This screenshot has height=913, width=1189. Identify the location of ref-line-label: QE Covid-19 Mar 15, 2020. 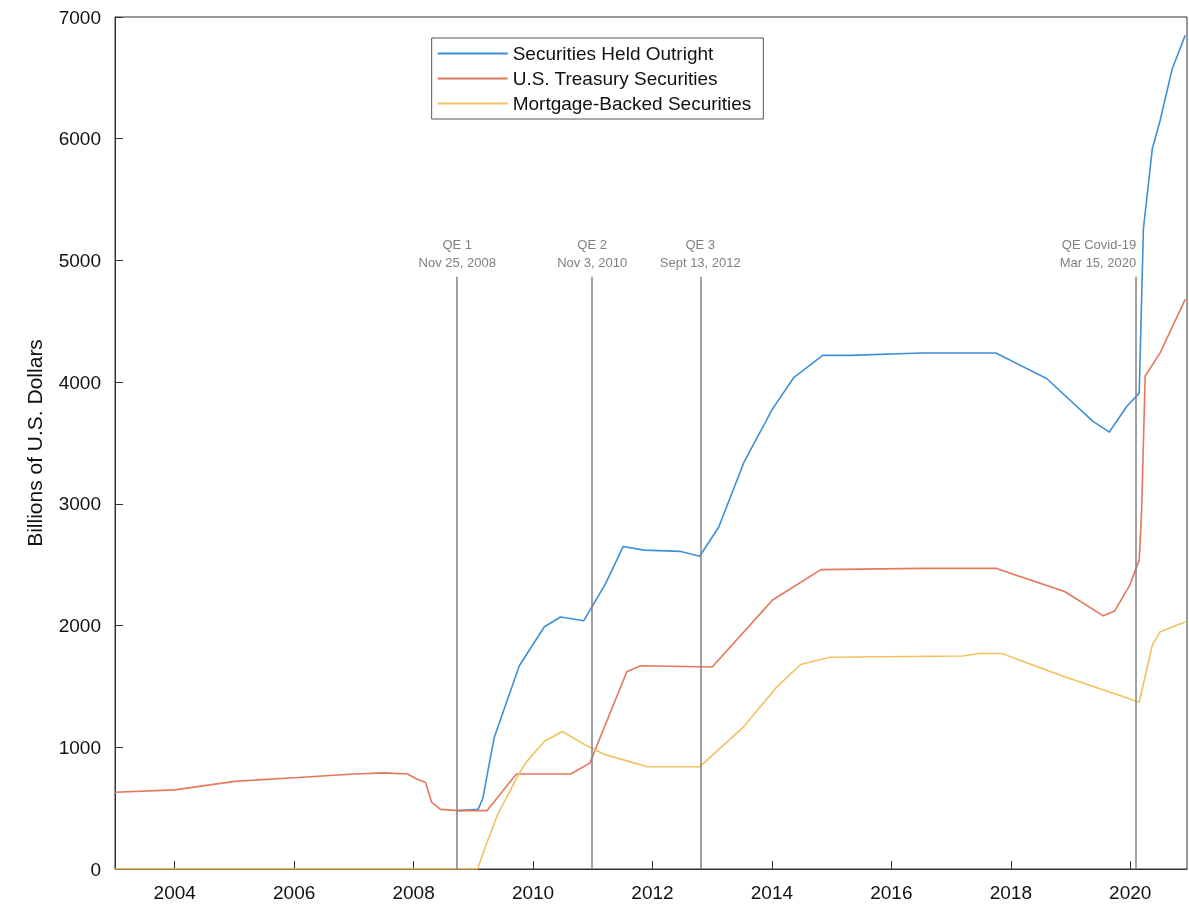
(1098, 254).